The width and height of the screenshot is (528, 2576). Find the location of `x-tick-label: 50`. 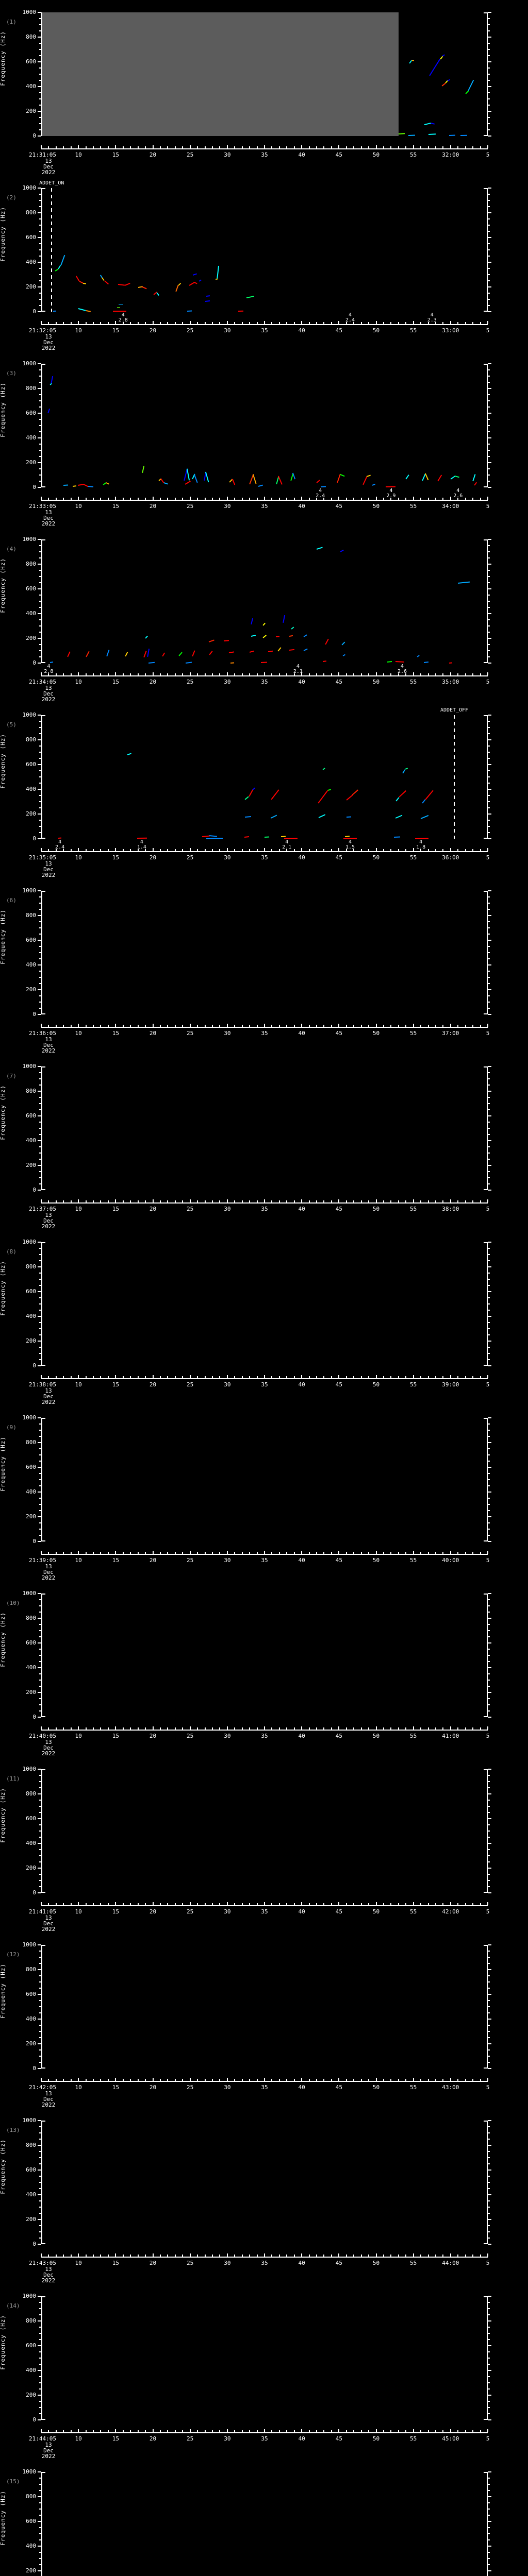

x-tick-label: 50 is located at coordinates (376, 682).